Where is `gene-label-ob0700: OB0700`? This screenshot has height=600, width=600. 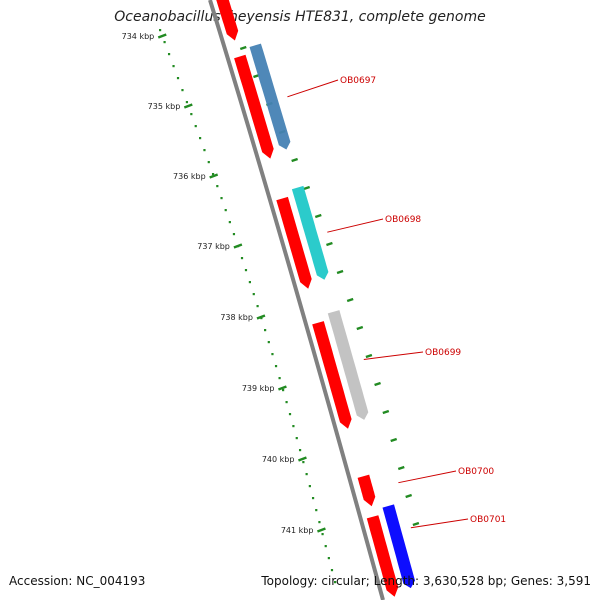 gene-label-ob0700: OB0700 is located at coordinates (476, 472).